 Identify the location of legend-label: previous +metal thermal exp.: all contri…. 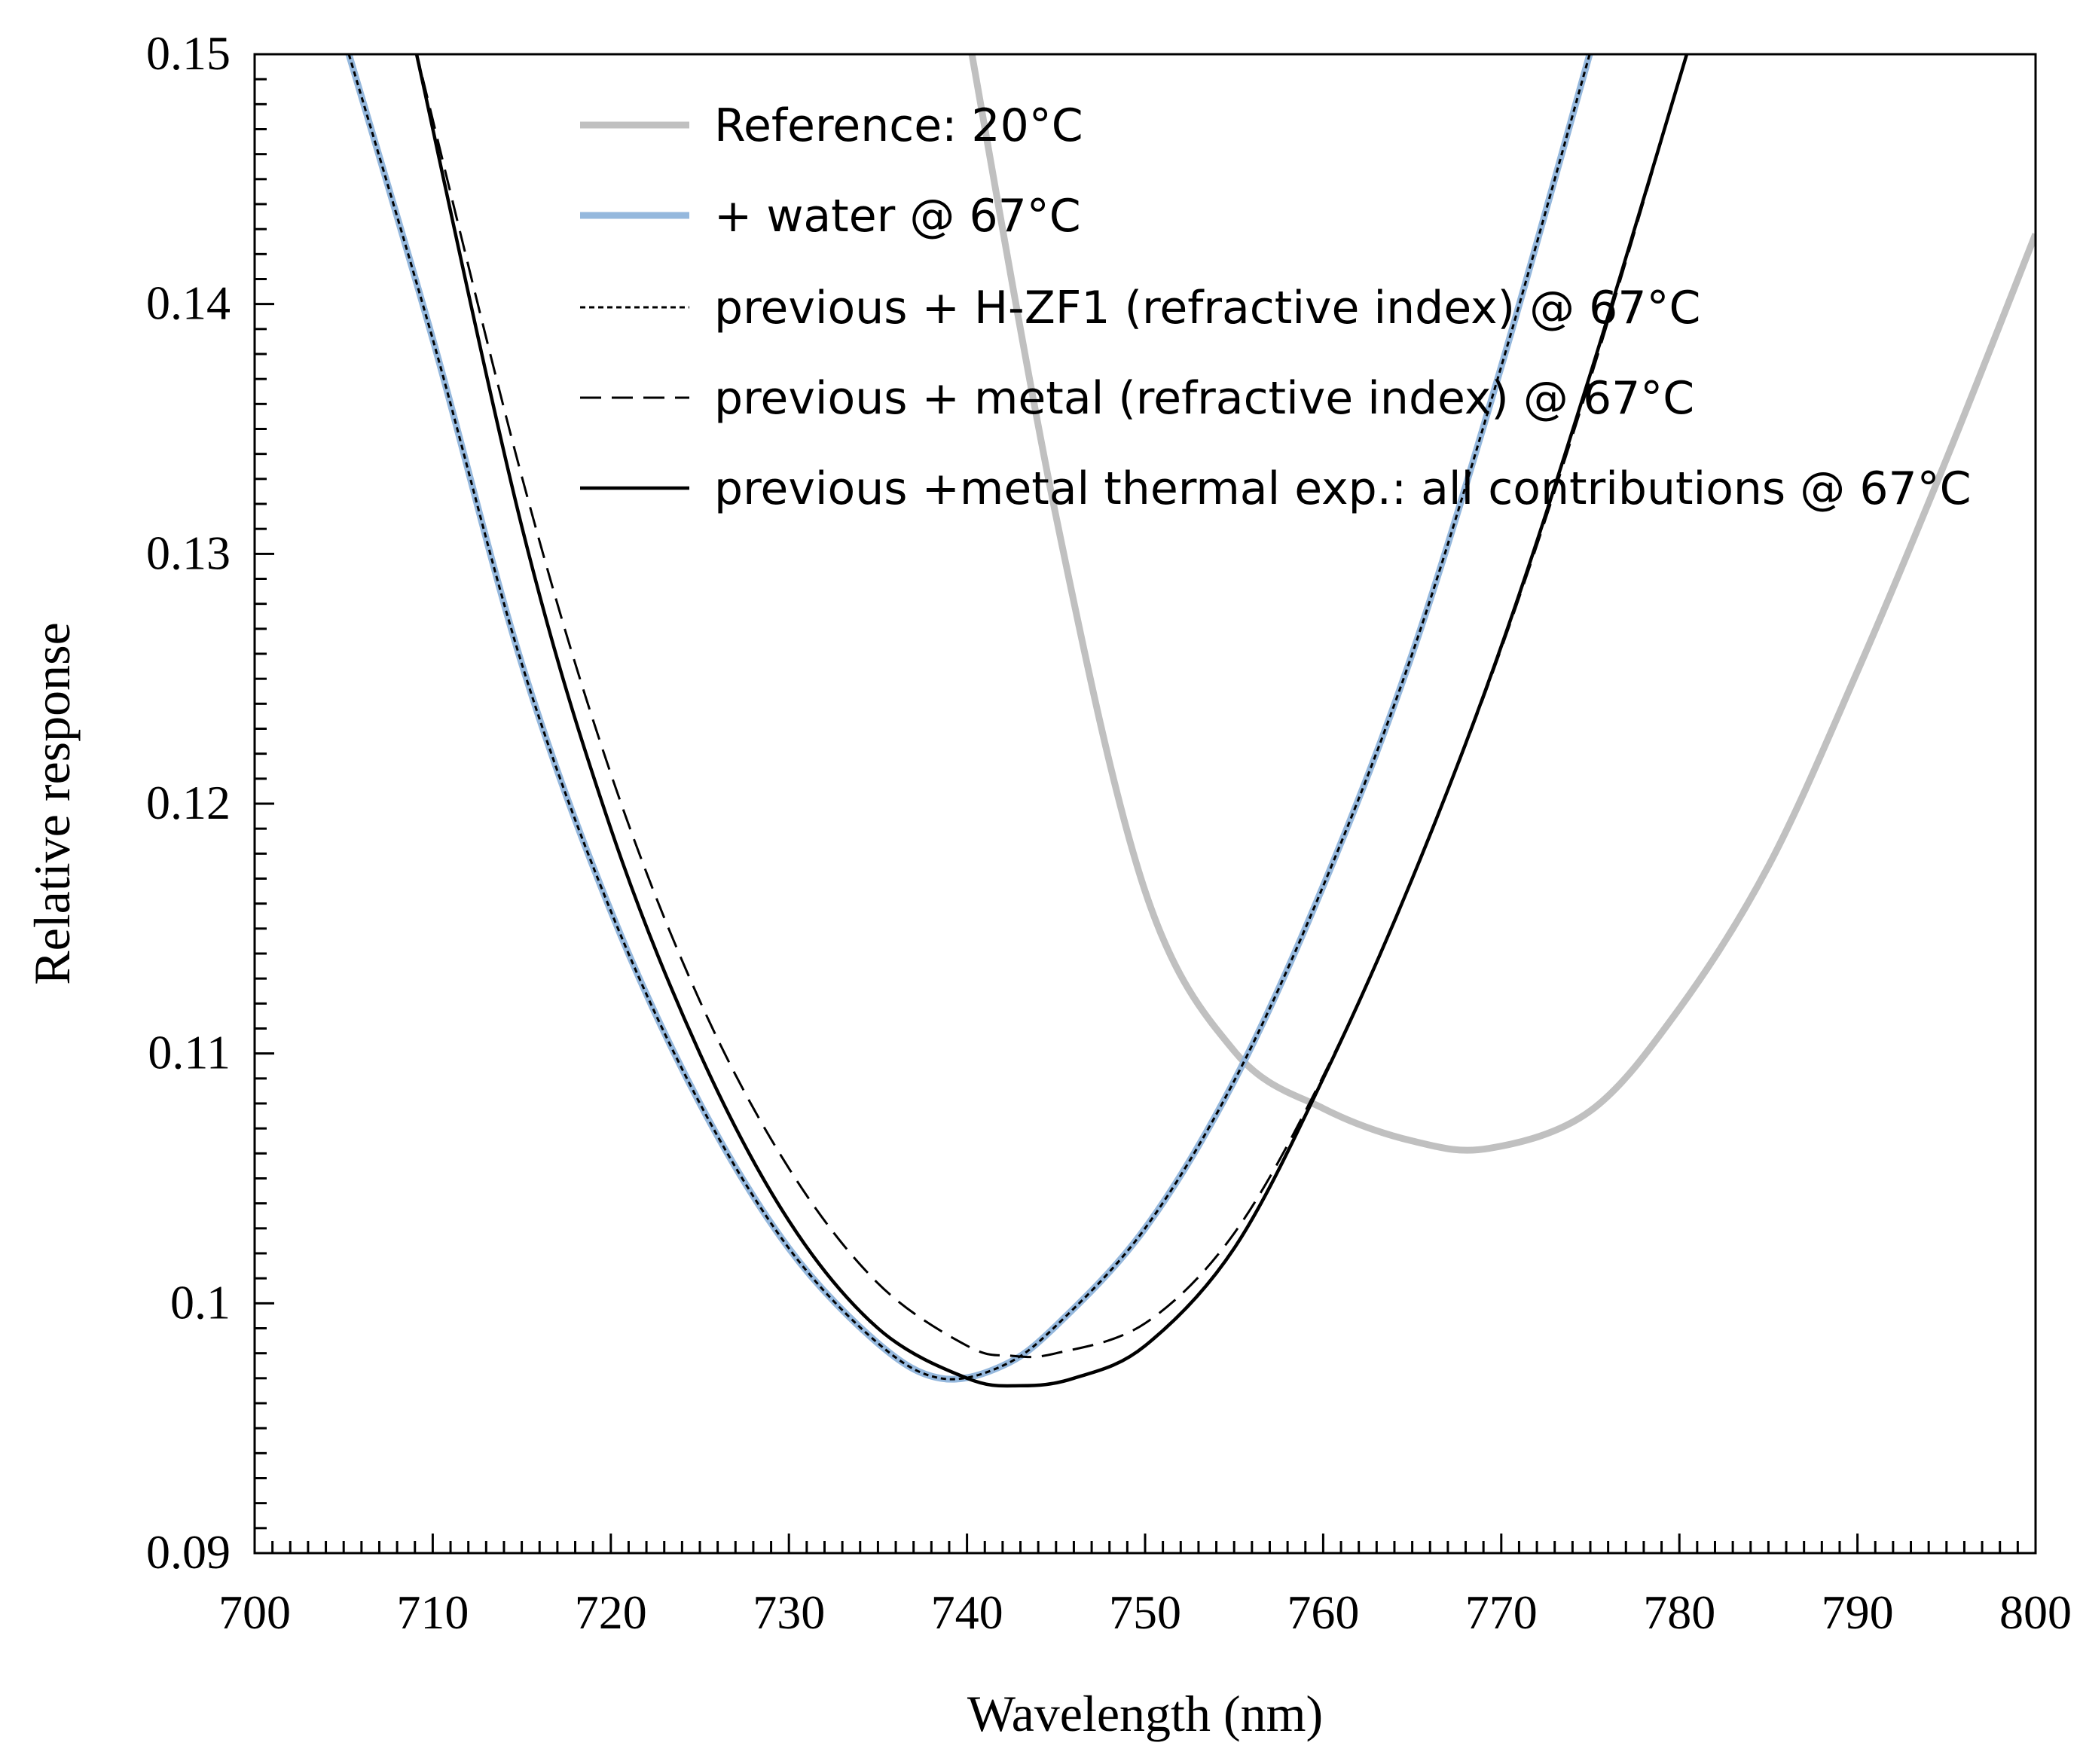
(1343, 489).